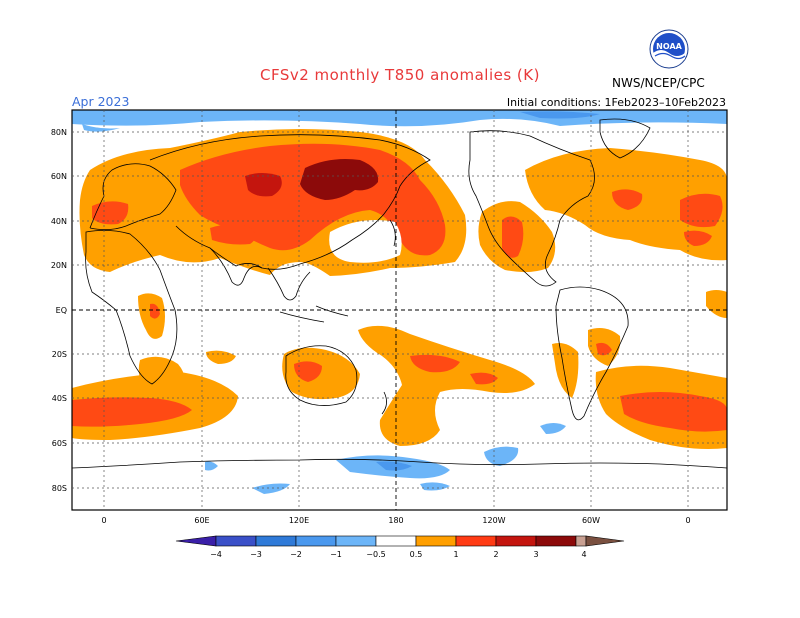 The width and height of the screenshot is (800, 618). Describe the element at coordinates (392, 233) in the screenshot. I see `coastline-japan` at that location.